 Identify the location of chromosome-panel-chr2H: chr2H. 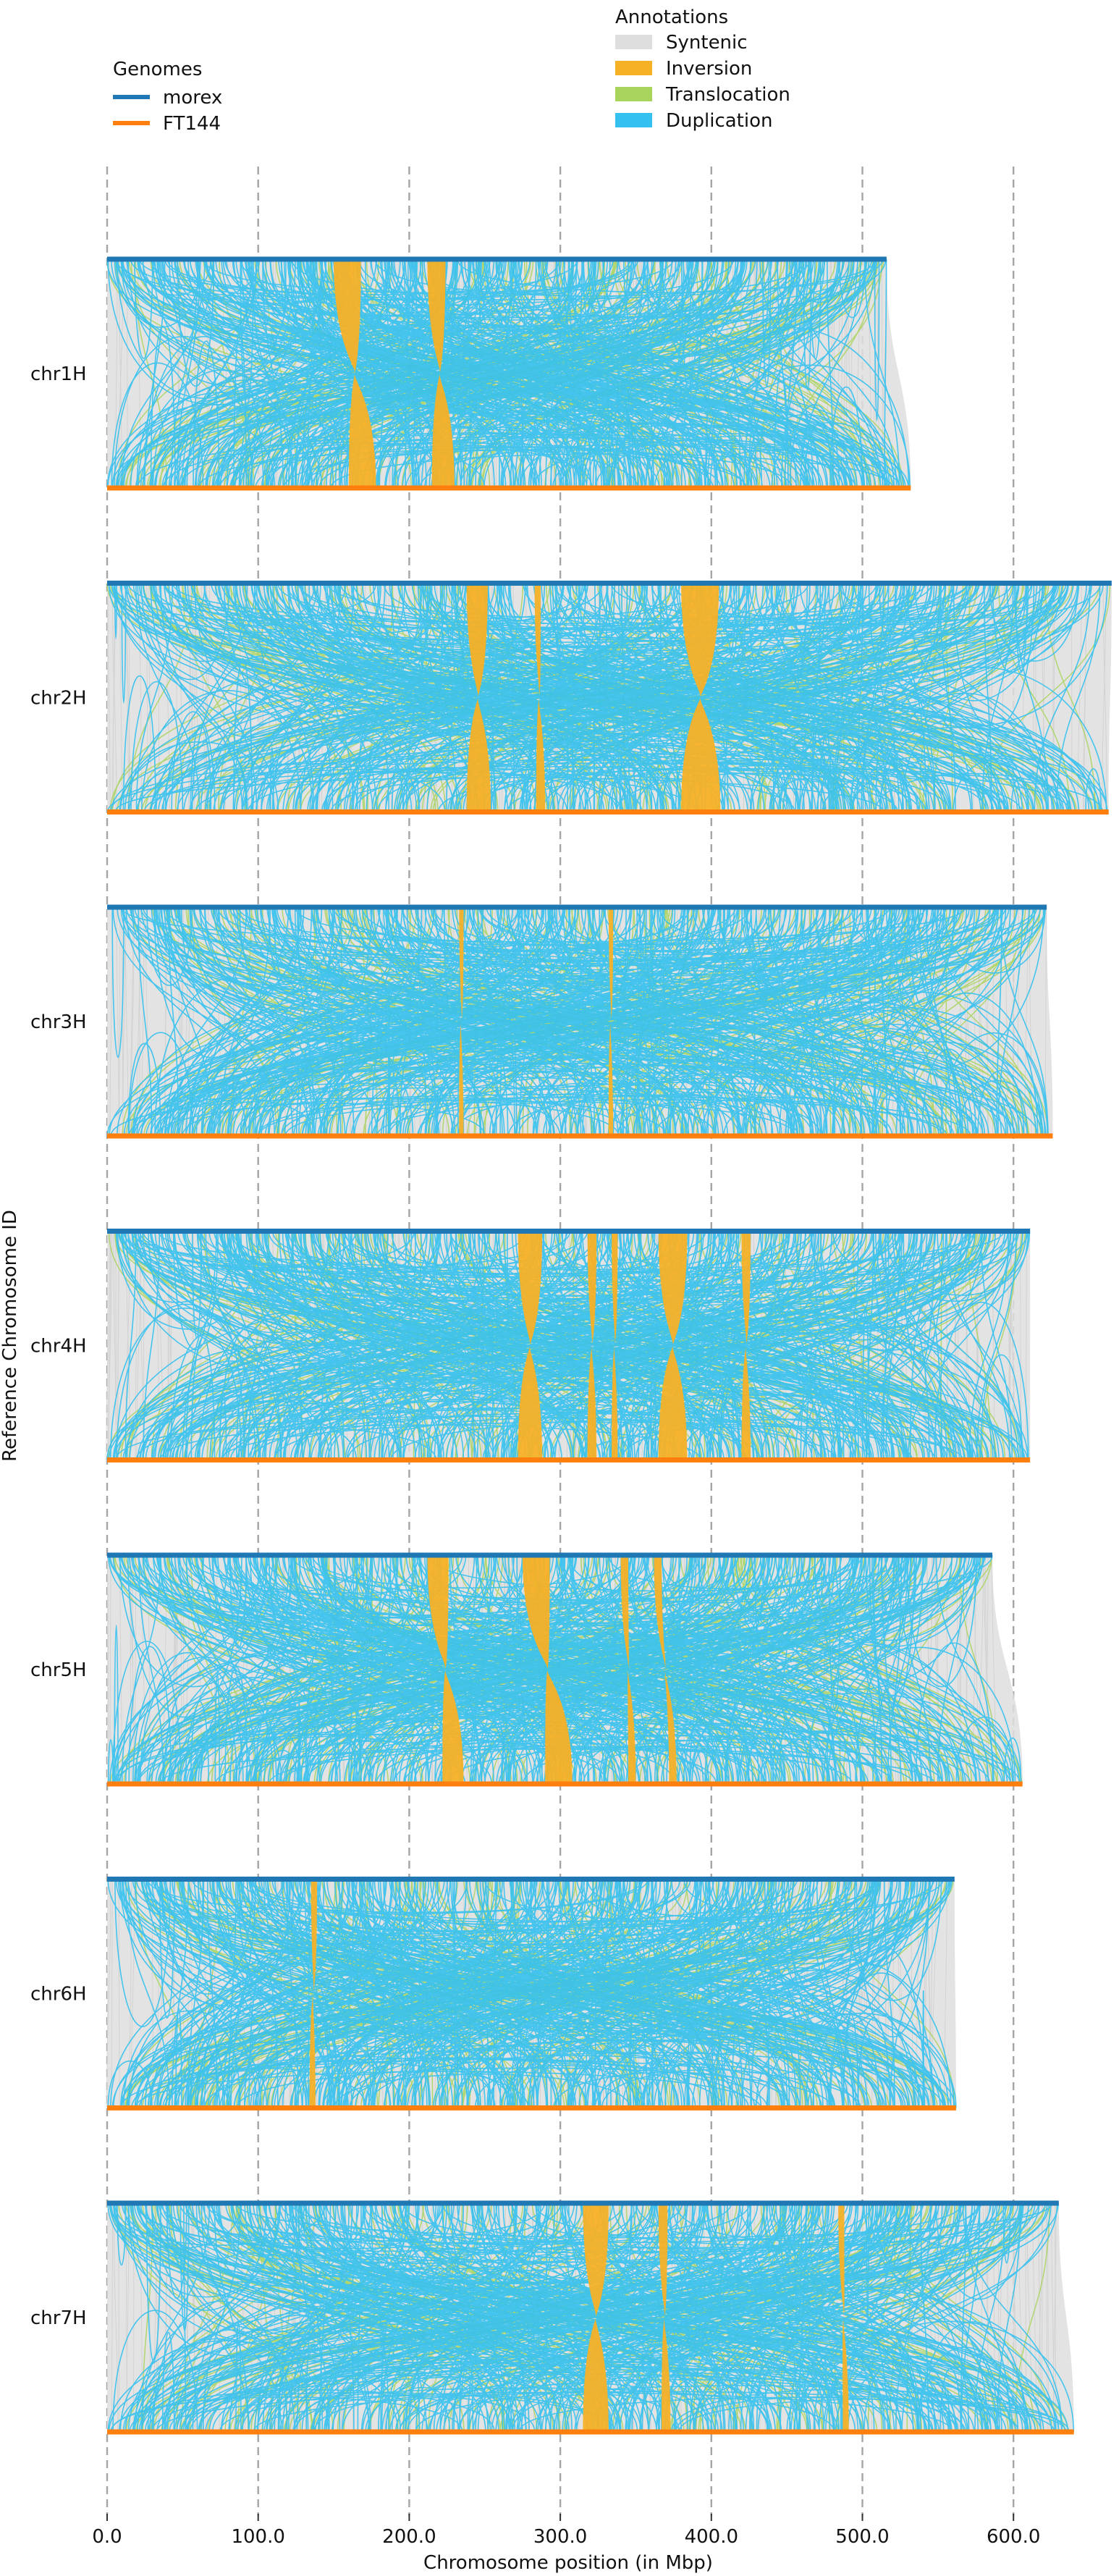
(571, 698).